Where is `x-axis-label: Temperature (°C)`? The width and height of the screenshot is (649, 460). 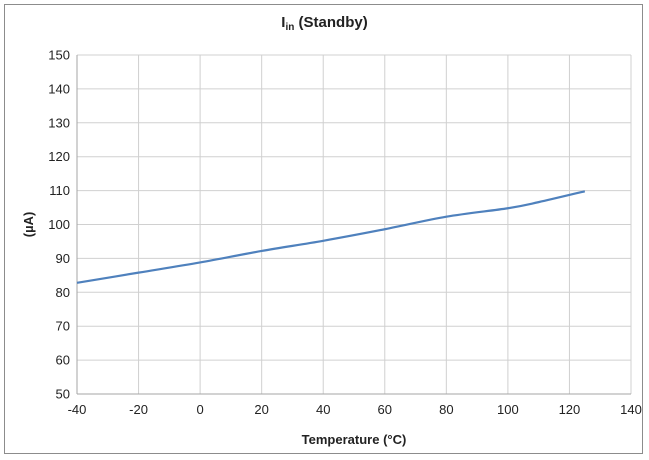
x-axis-label: Temperature (°C) is located at coordinates (354, 439).